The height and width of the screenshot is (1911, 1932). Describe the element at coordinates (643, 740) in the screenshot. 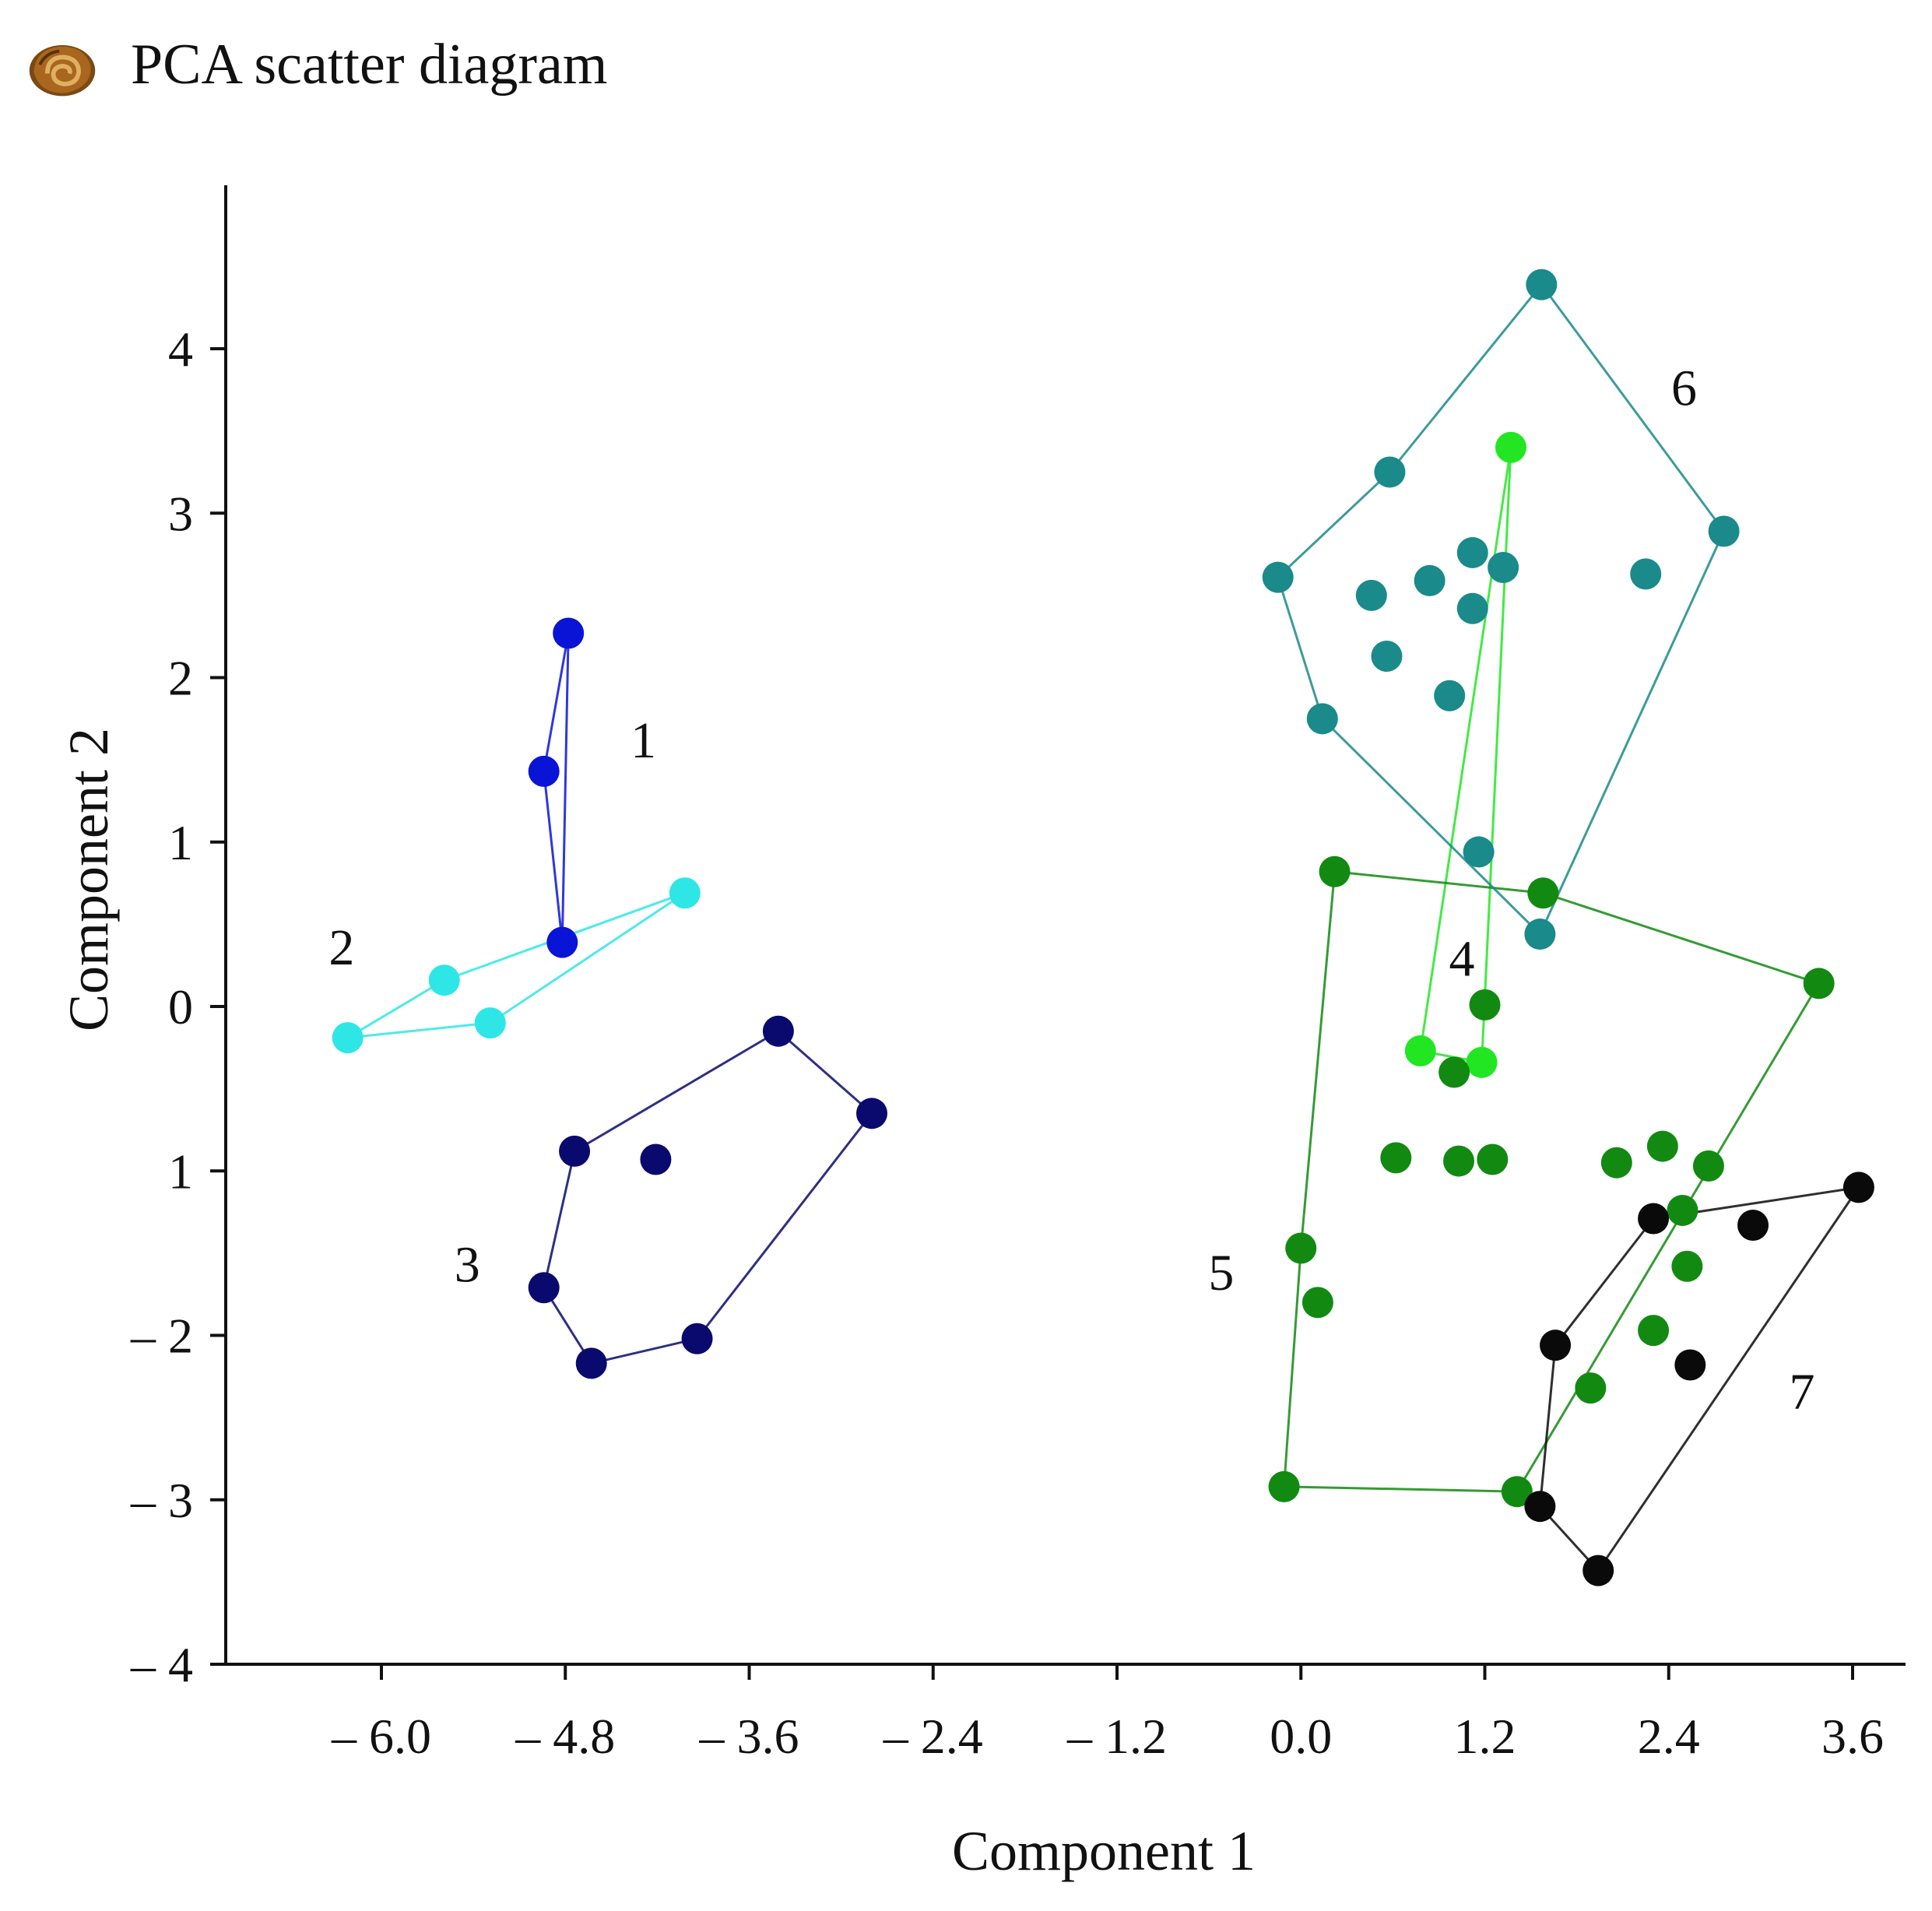

I see `cluster-1-label: 1` at that location.